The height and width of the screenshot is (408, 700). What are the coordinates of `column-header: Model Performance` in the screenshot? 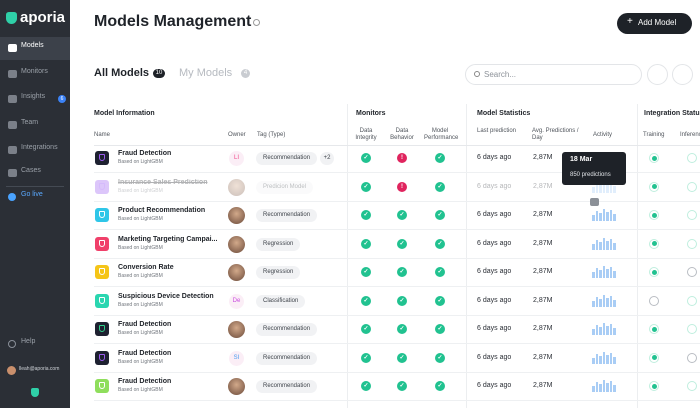 It's located at (441, 134).